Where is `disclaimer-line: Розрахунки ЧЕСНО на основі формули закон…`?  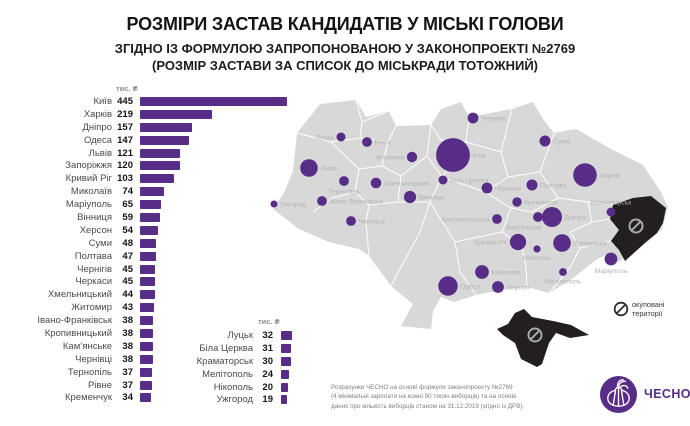 disclaimer-line: Розрахунки ЧЕСНО на основі формули закон… is located at coordinates (422, 387).